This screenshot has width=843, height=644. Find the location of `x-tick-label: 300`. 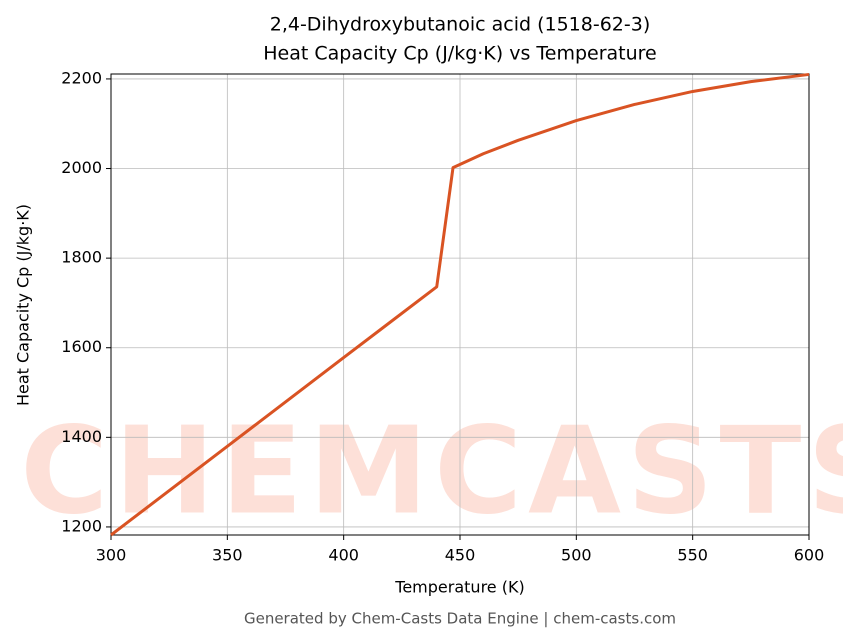

x-tick-label: 300 is located at coordinates (111, 555).